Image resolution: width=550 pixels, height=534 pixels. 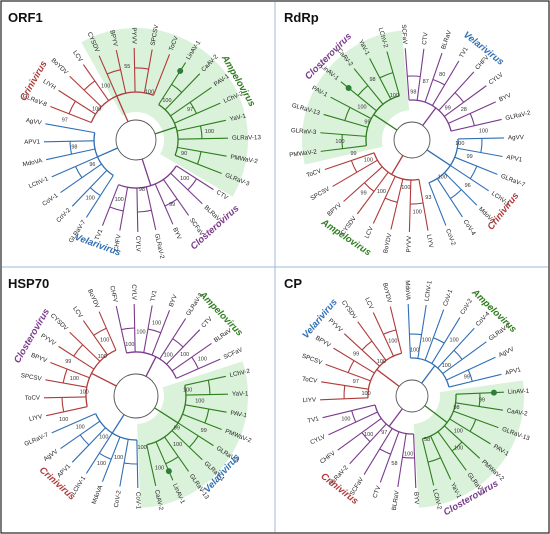 What do you see at coordinates (31, 377) in the screenshot?
I see `taxon-label: SPCSV` at bounding box center [31, 377].